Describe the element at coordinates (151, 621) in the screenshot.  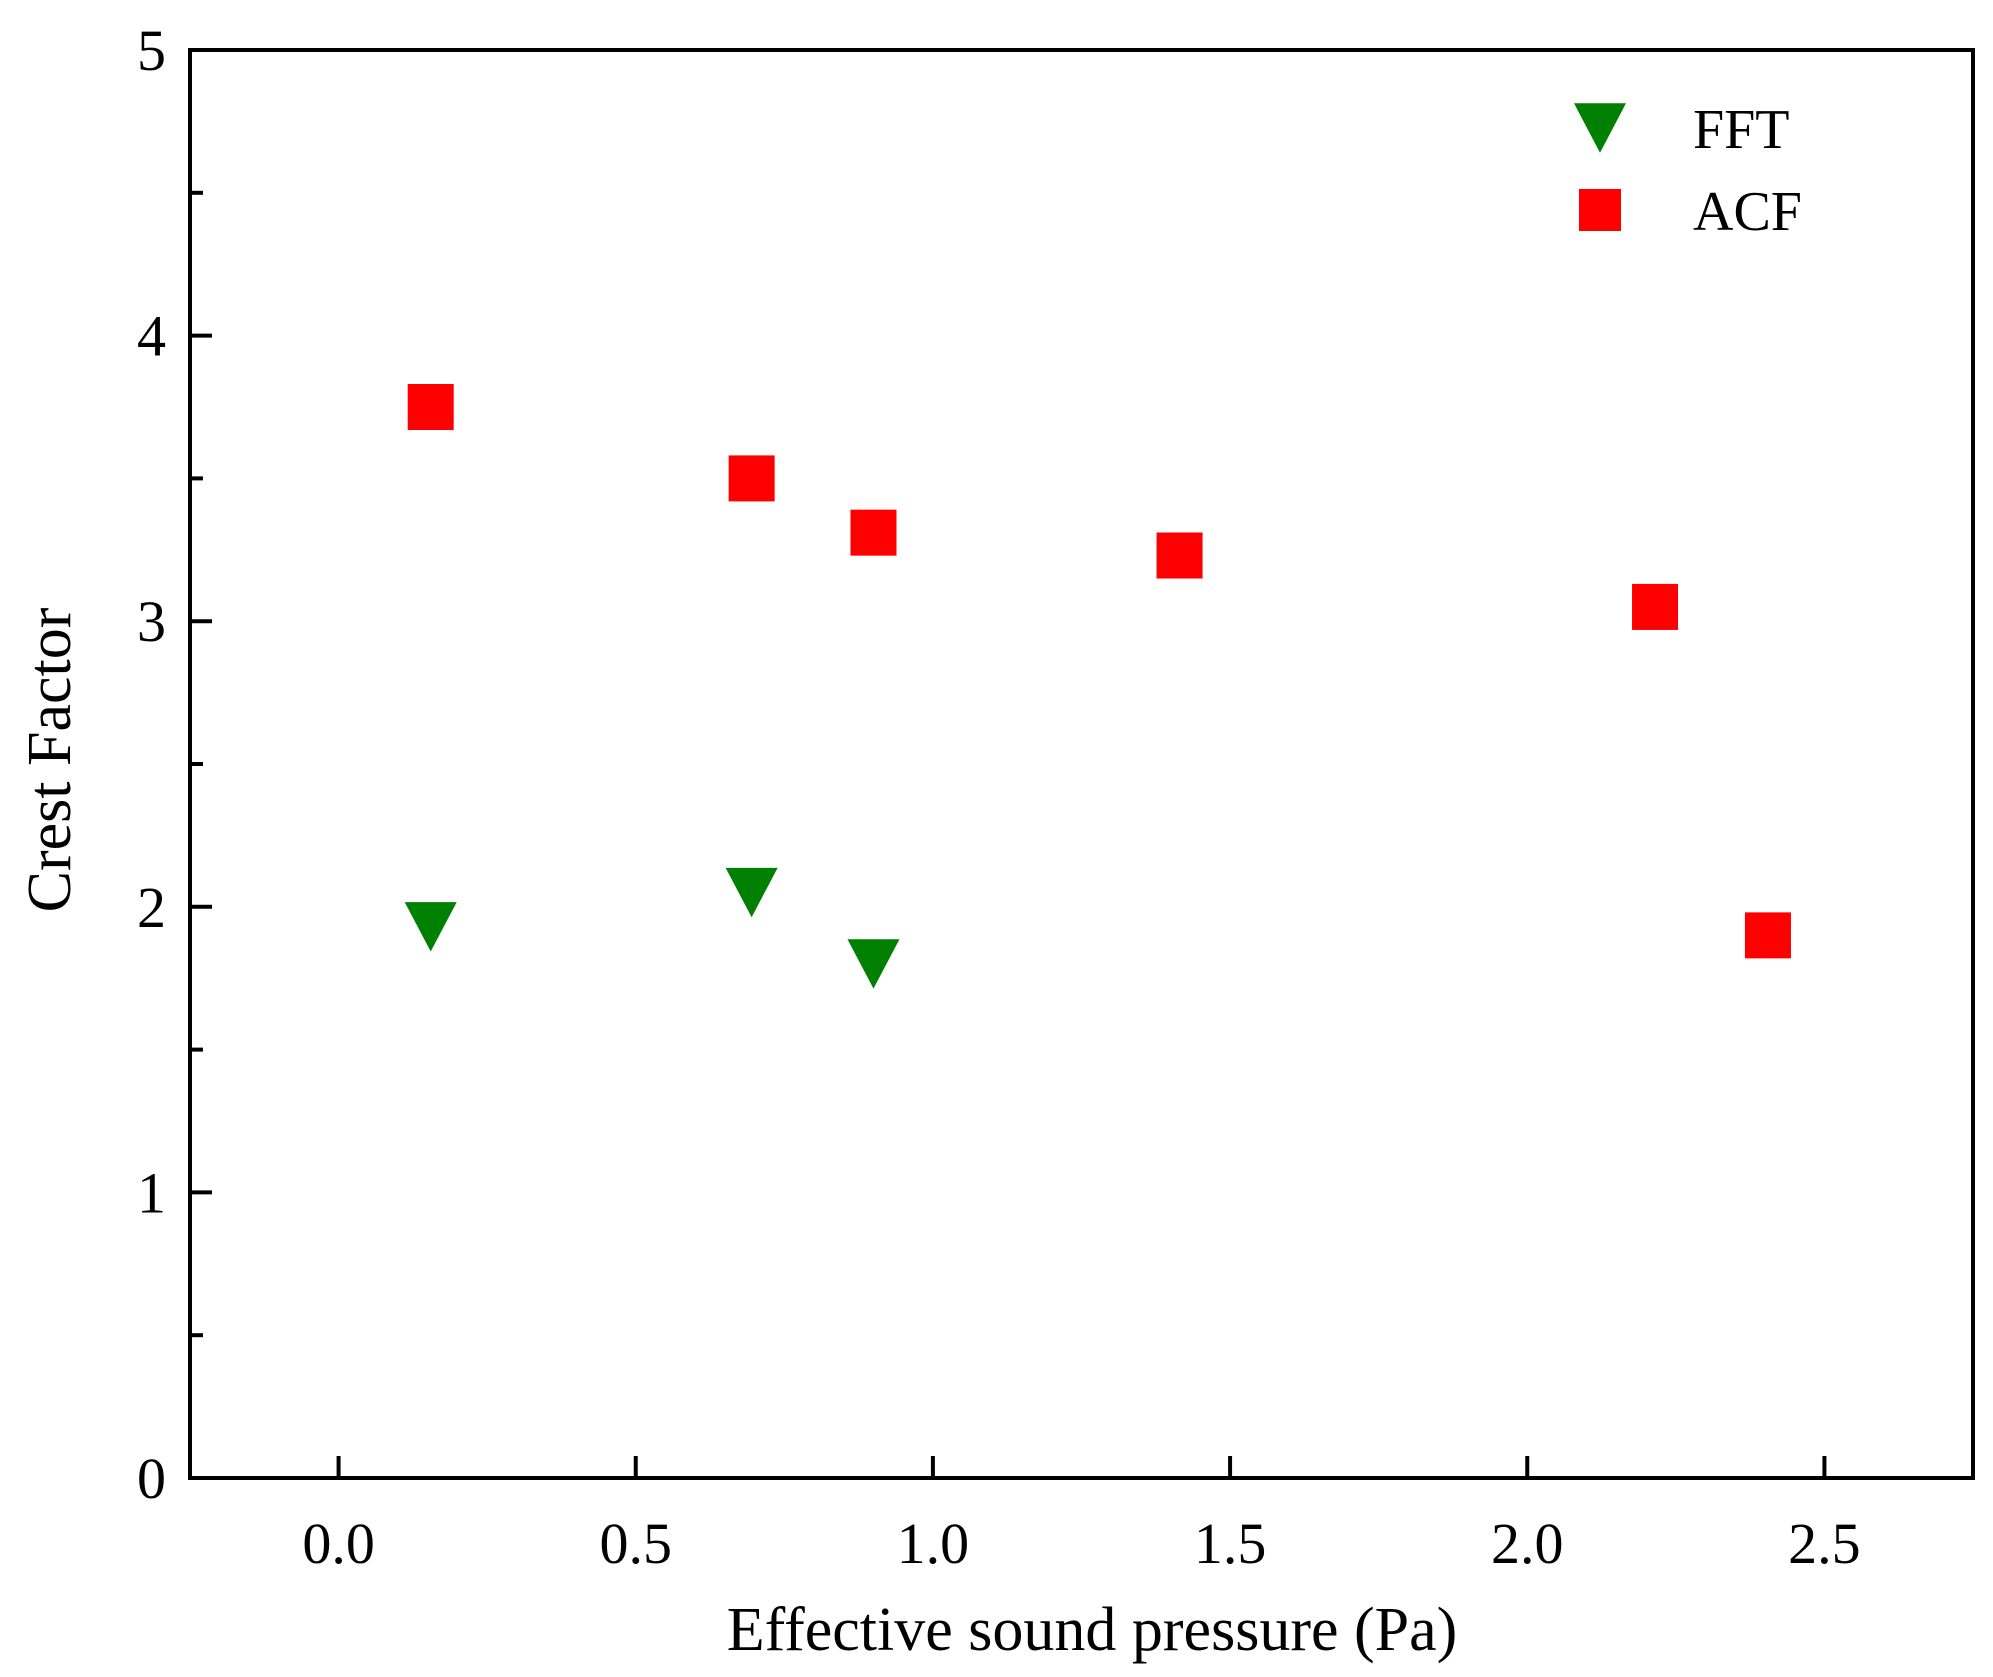
I see `y-tick-label: 3` at that location.